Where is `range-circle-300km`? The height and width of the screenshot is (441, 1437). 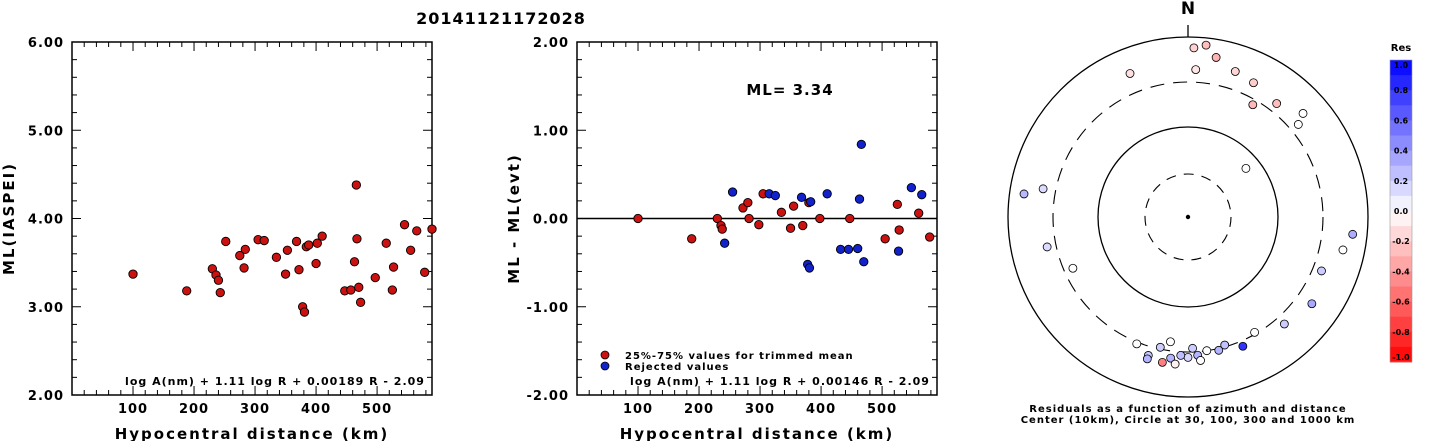 range-circle-300km is located at coordinates (1188, 217).